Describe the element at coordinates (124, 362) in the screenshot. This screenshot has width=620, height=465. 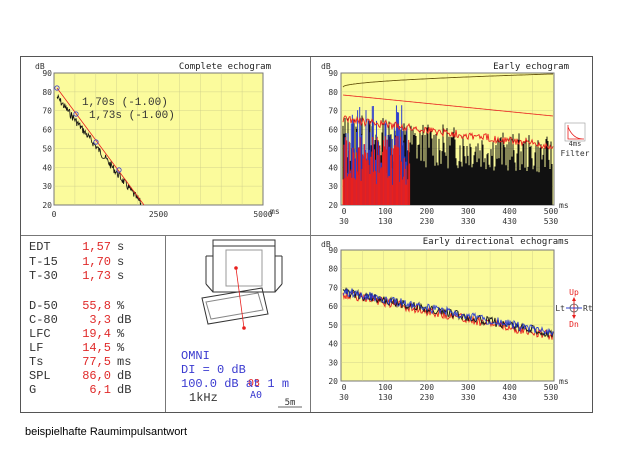
I see `stat-unit: ms` at that location.